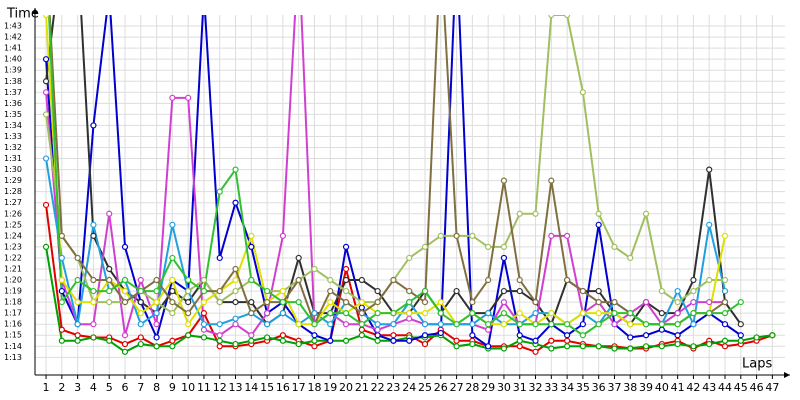 The width and height of the screenshot is (800, 400). Describe the element at coordinates (709, 387) in the screenshot. I see `x-tick-label: 43` at that location.